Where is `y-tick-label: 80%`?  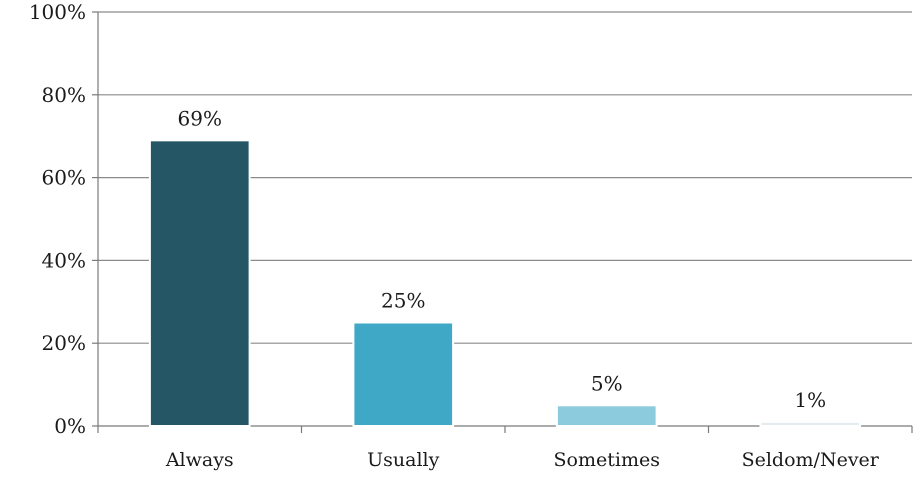 y-tick-label: 80% is located at coordinates (64, 95).